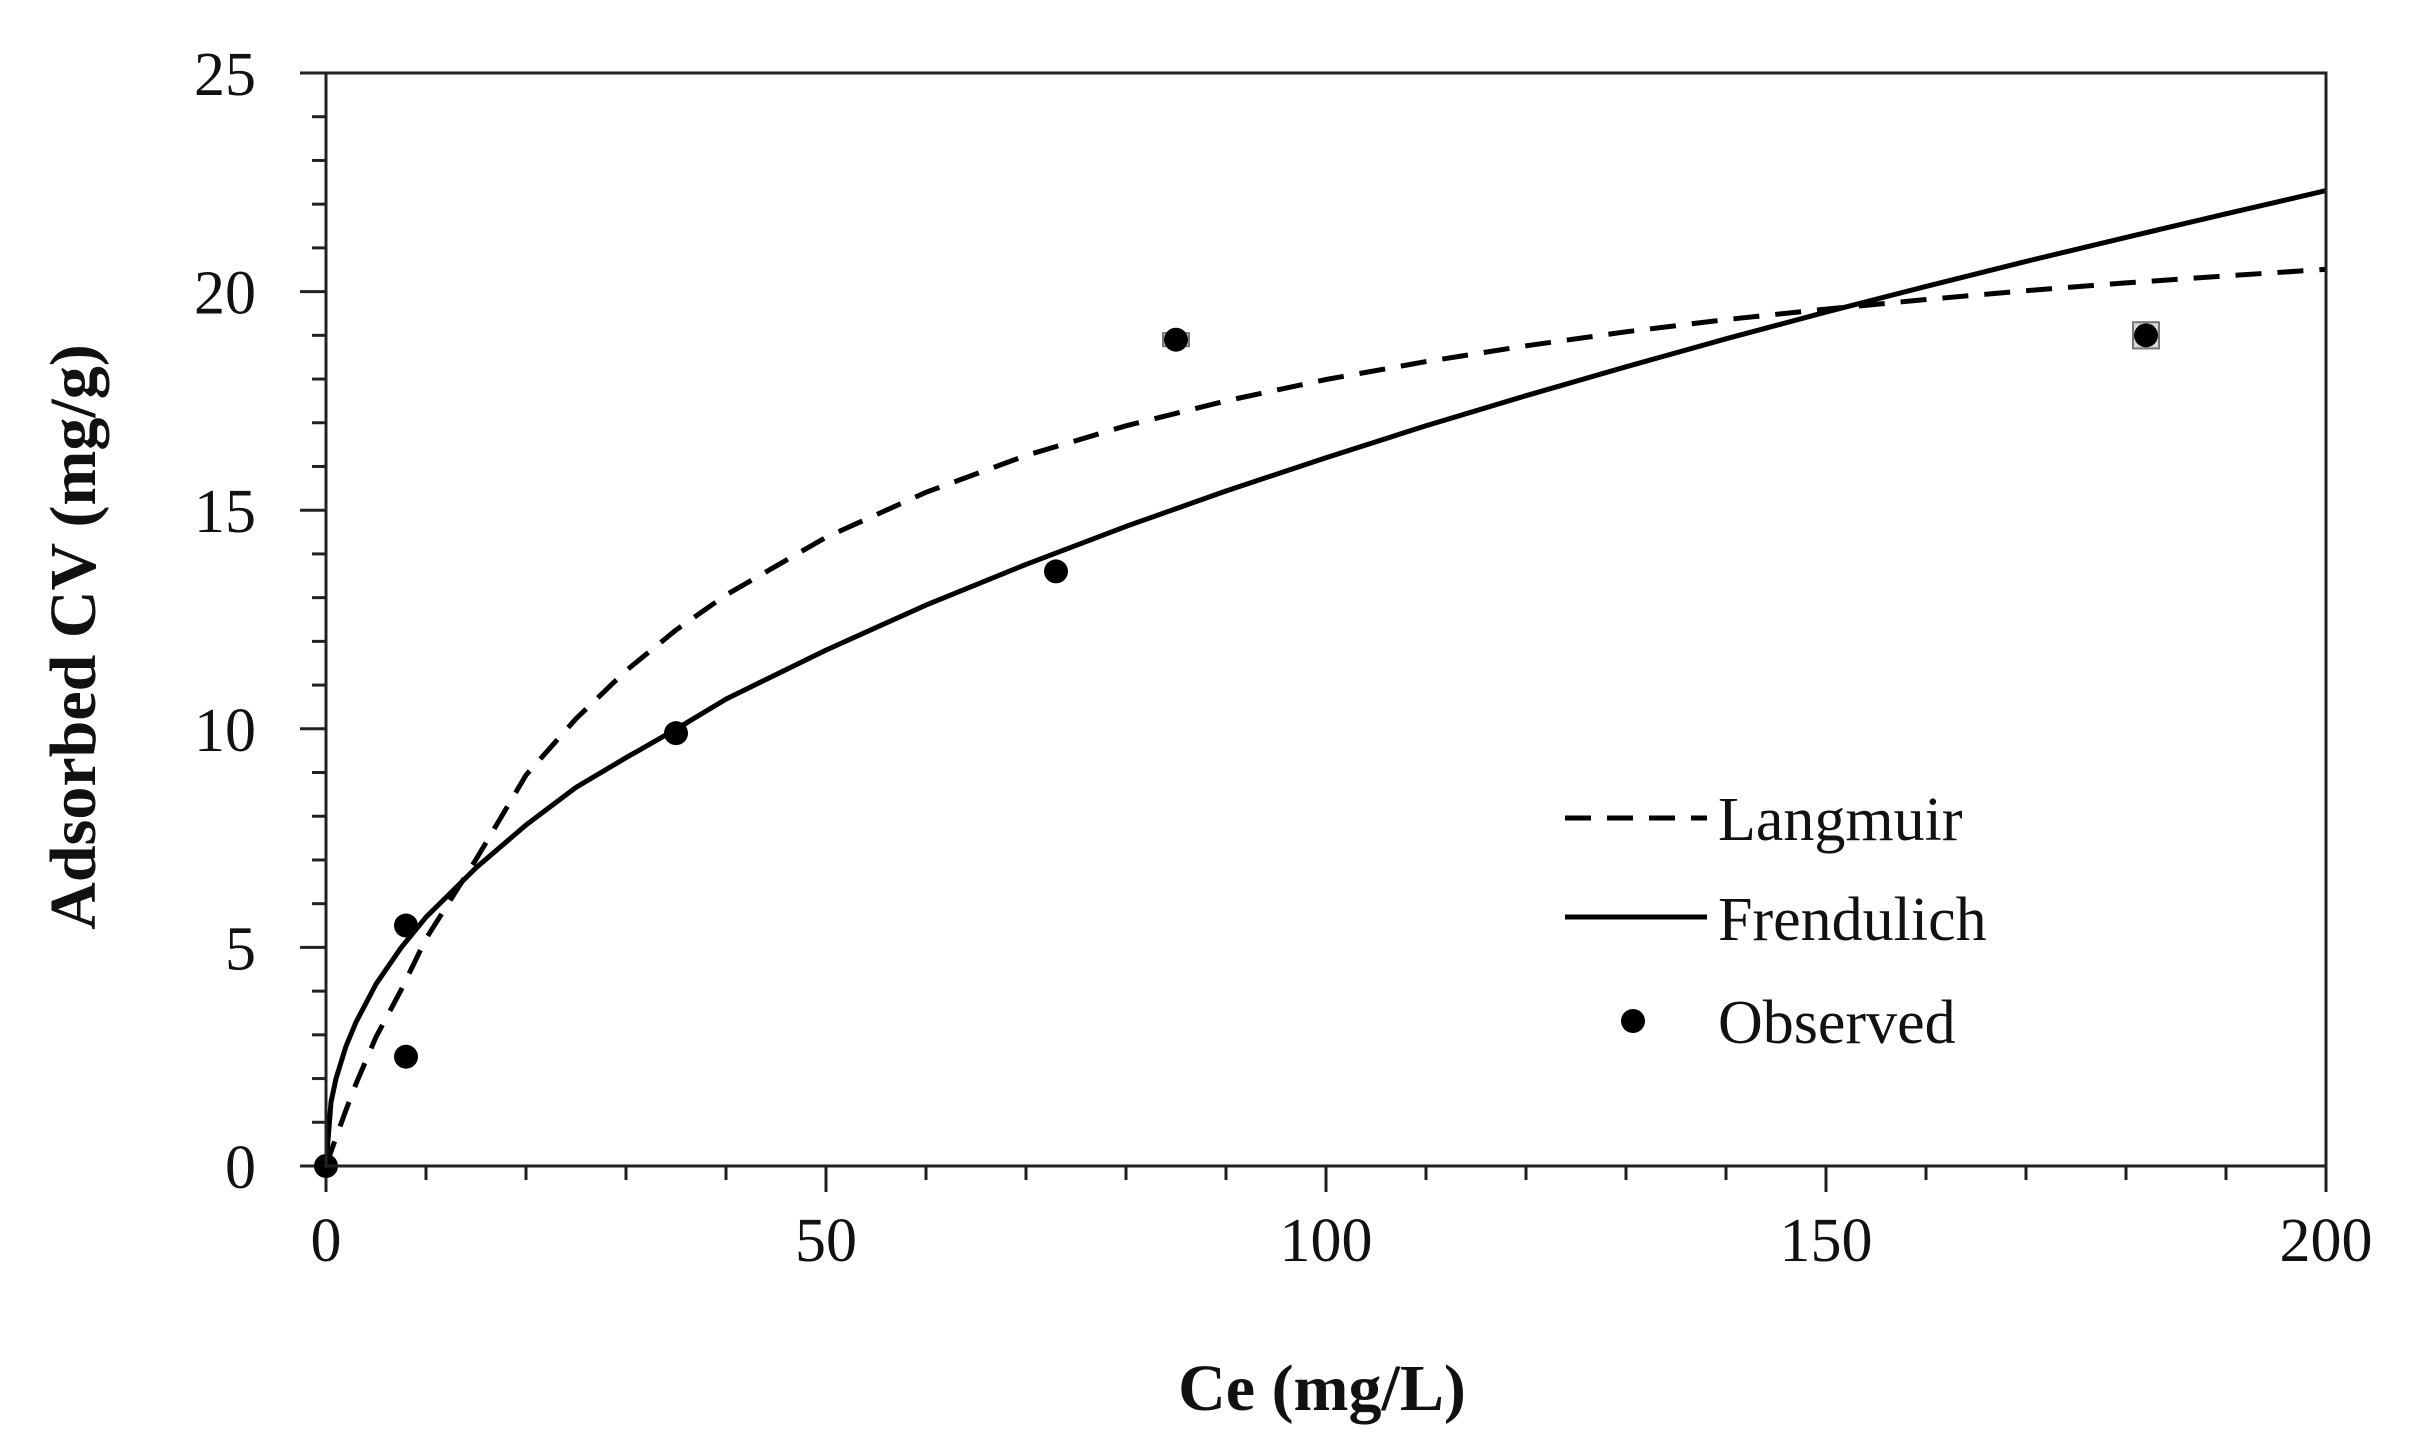  Describe the element at coordinates (1852, 920) in the screenshot. I see `legend-frendulich-label: Frendulich` at that location.